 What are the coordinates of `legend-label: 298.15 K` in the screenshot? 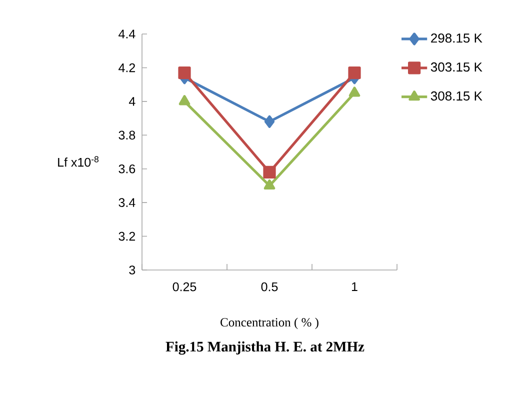 It's located at (456, 38).